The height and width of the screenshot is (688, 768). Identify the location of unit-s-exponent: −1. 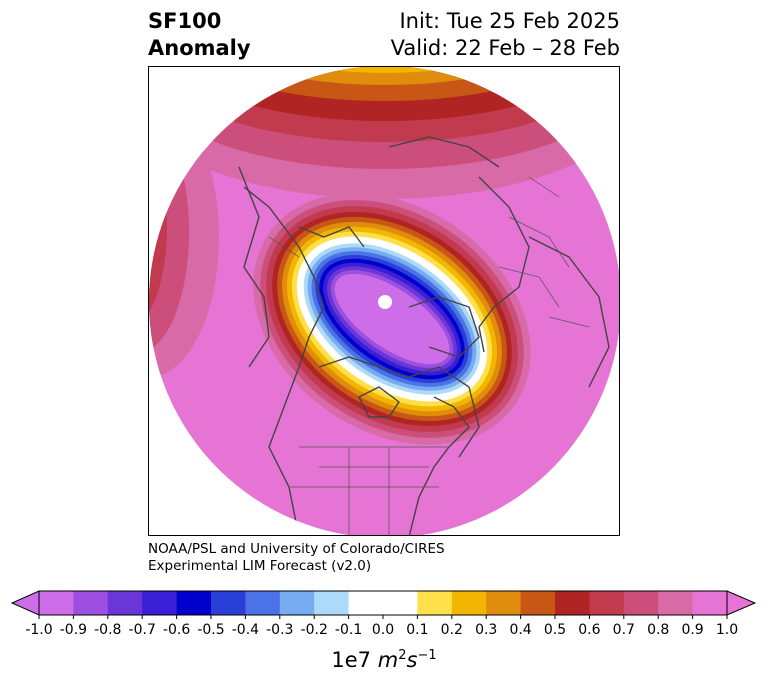
(427, 655).